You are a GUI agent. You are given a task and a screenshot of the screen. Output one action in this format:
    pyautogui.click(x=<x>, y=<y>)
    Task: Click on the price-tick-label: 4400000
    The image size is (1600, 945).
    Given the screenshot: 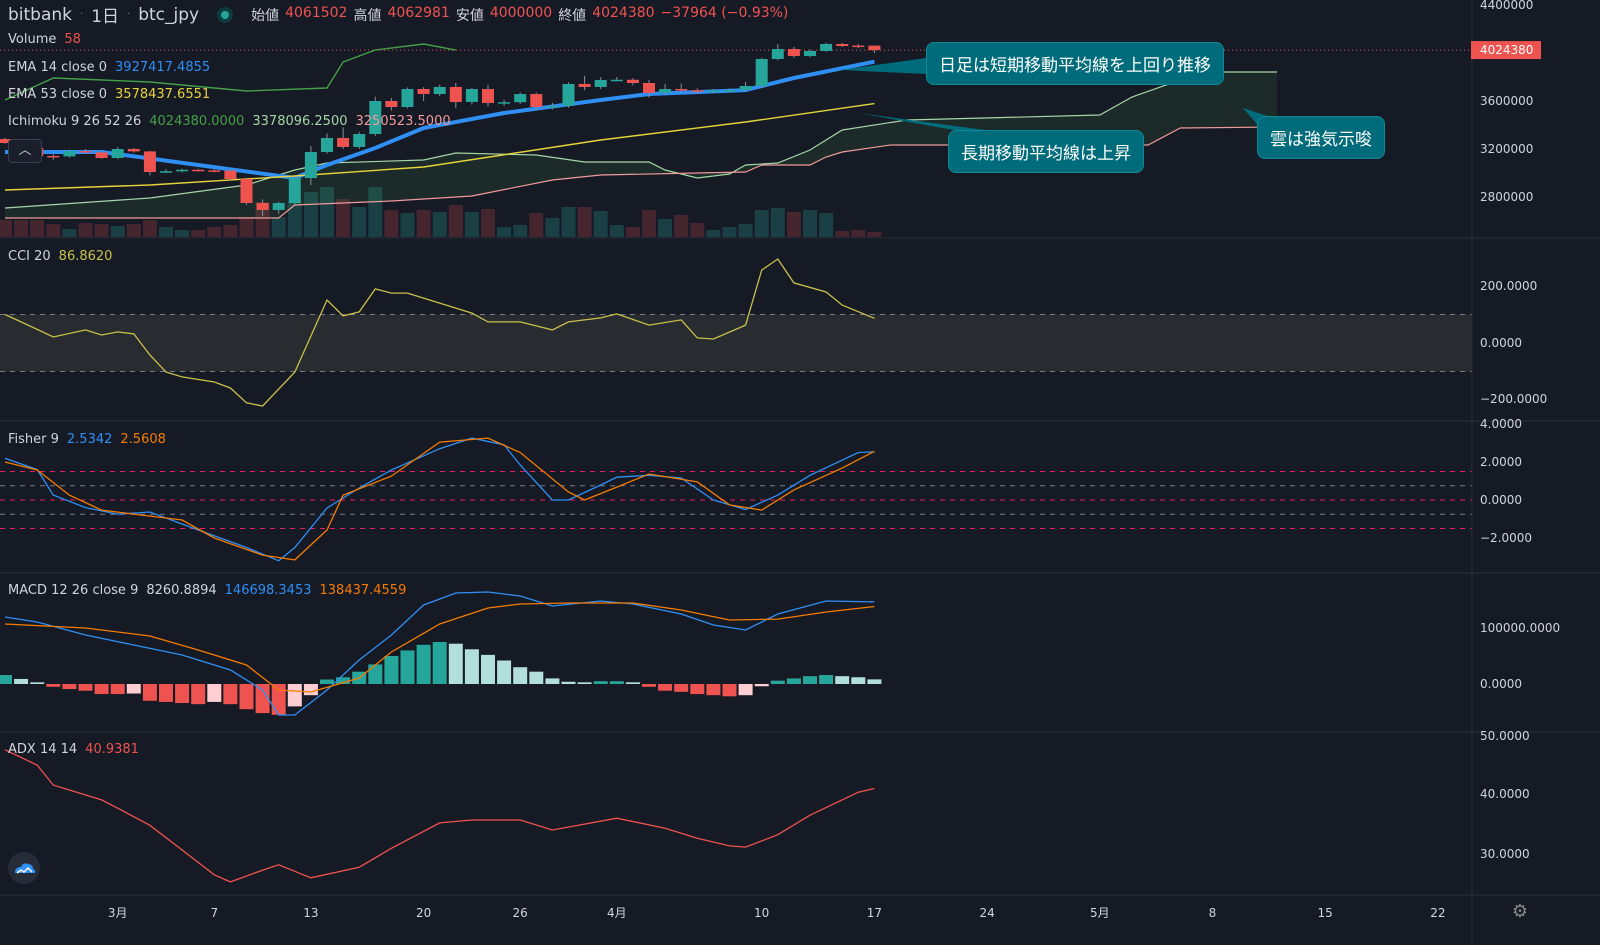 What is the action you would take?
    pyautogui.click(x=1506, y=6)
    